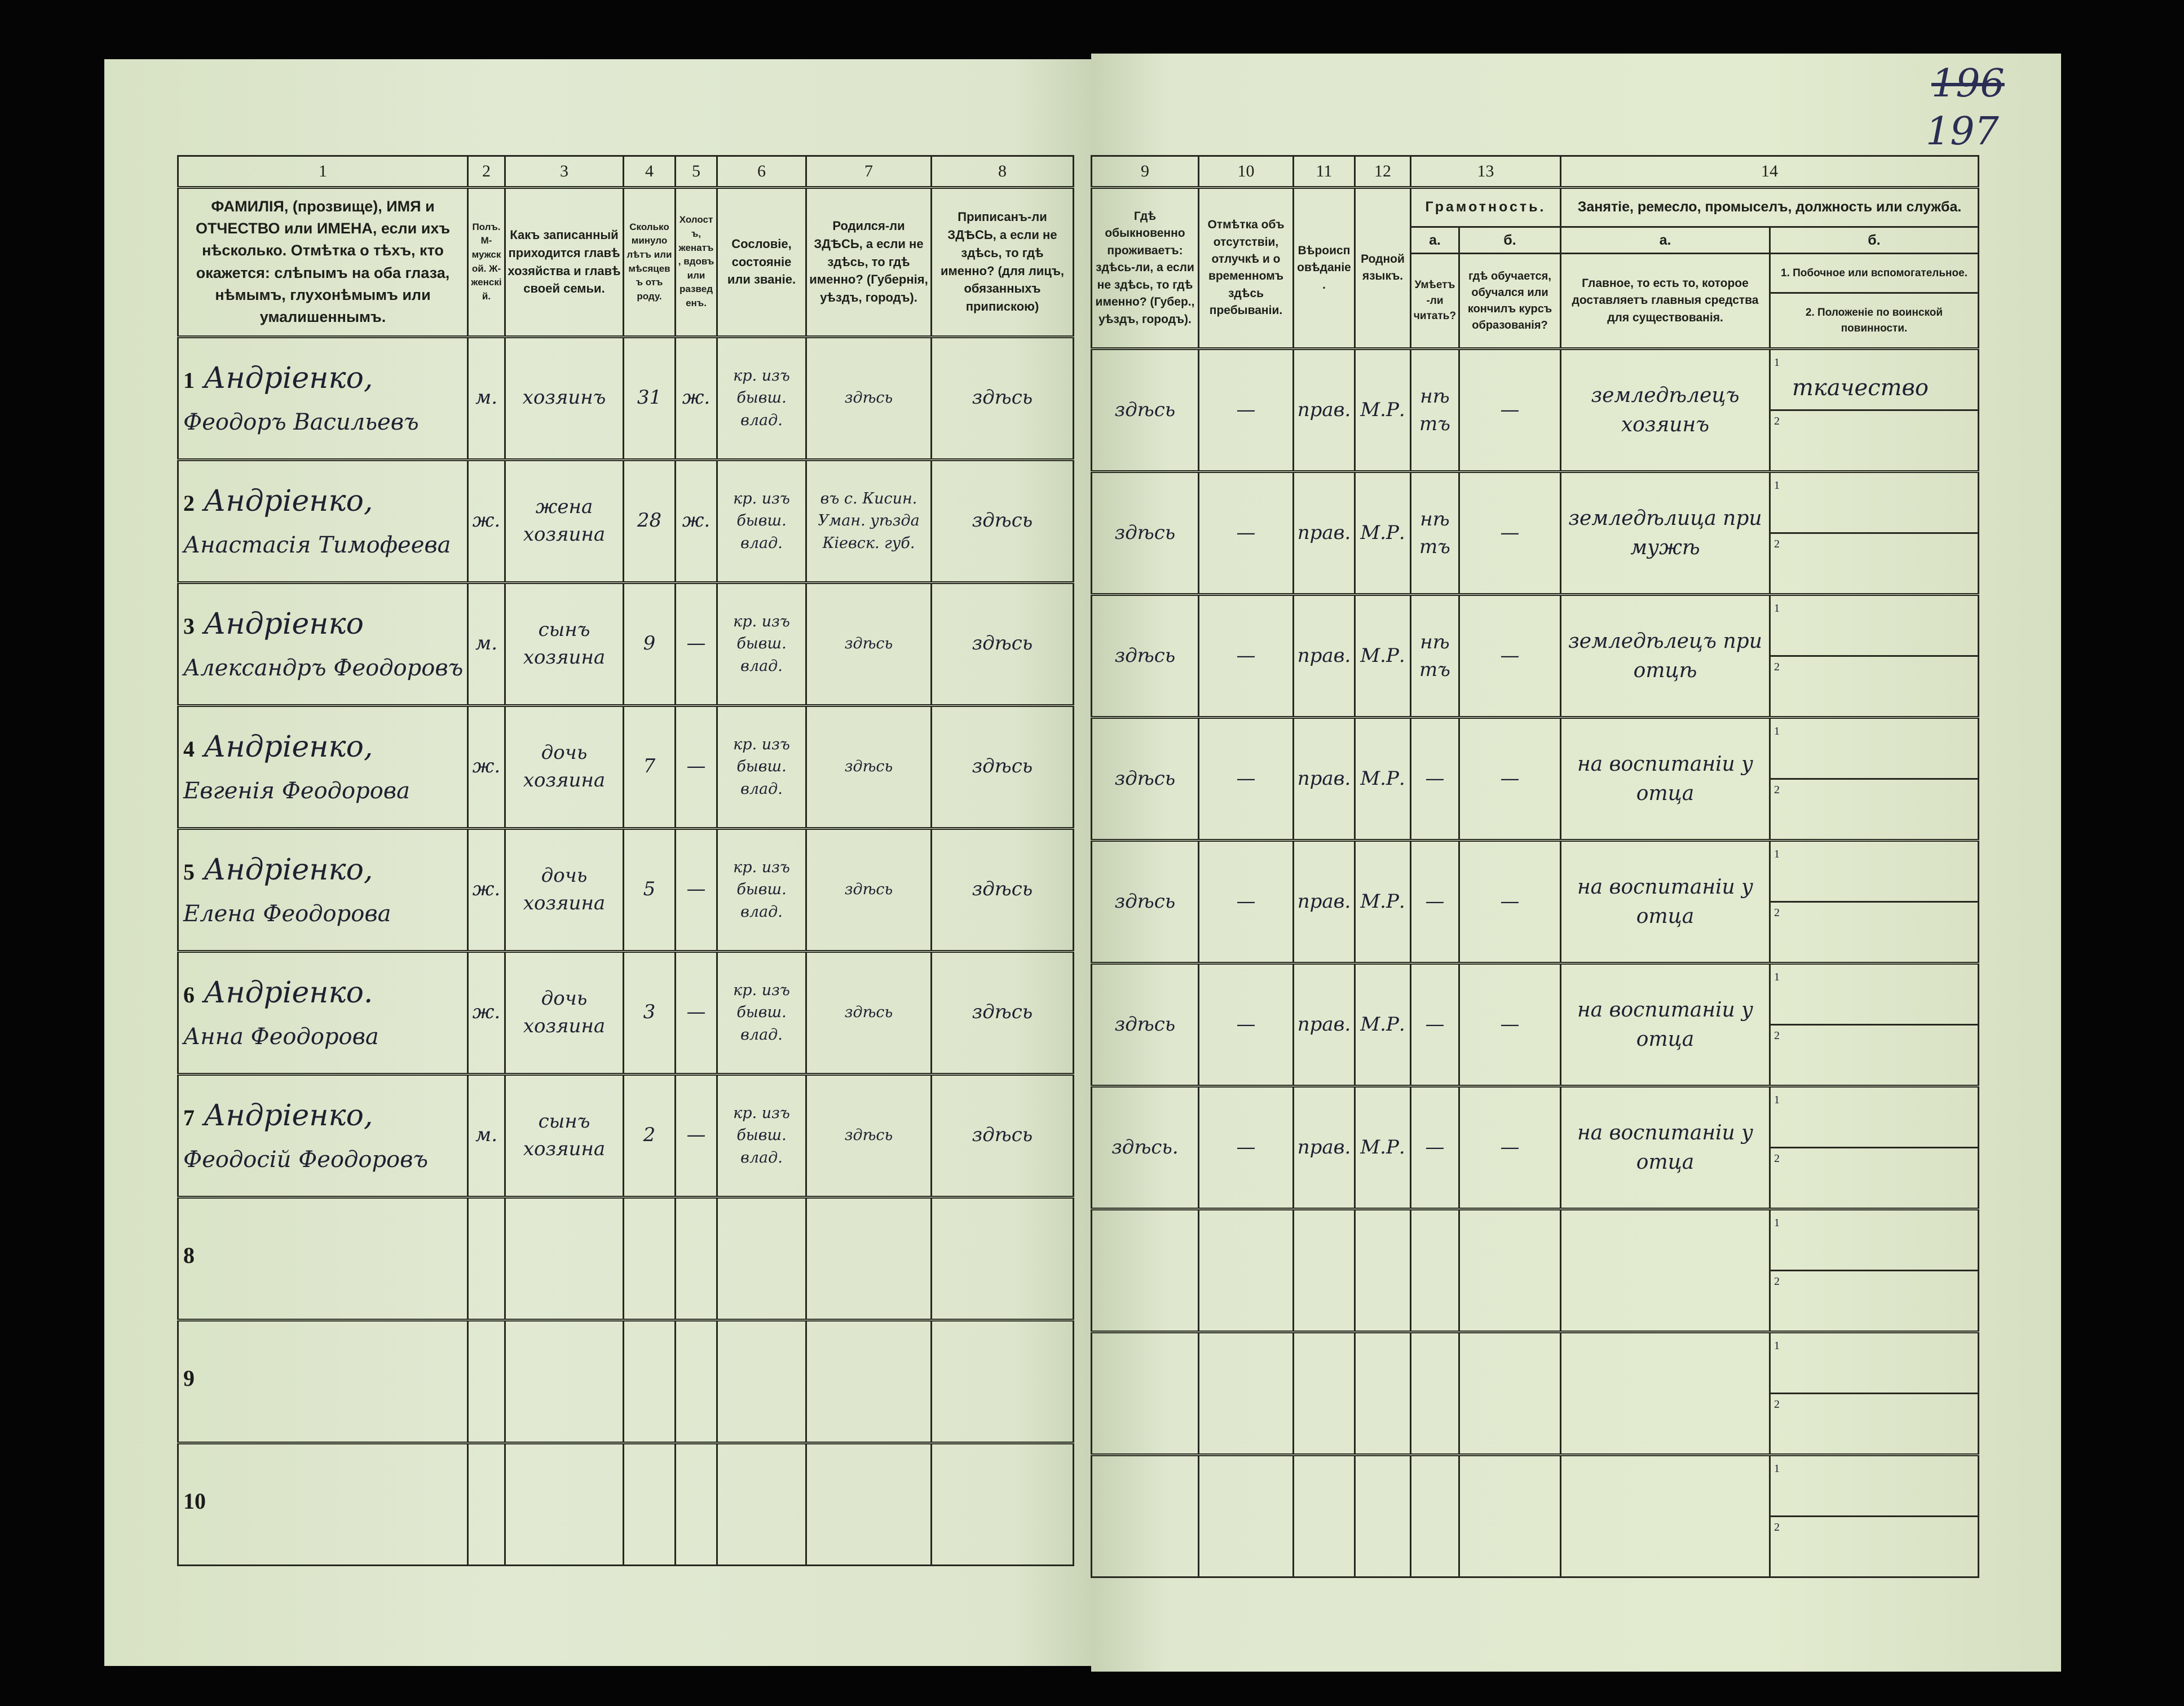 The height and width of the screenshot is (1706, 2184). What do you see at coordinates (1876, 666) in the screenshot?
I see `military-status-value` at bounding box center [1876, 666].